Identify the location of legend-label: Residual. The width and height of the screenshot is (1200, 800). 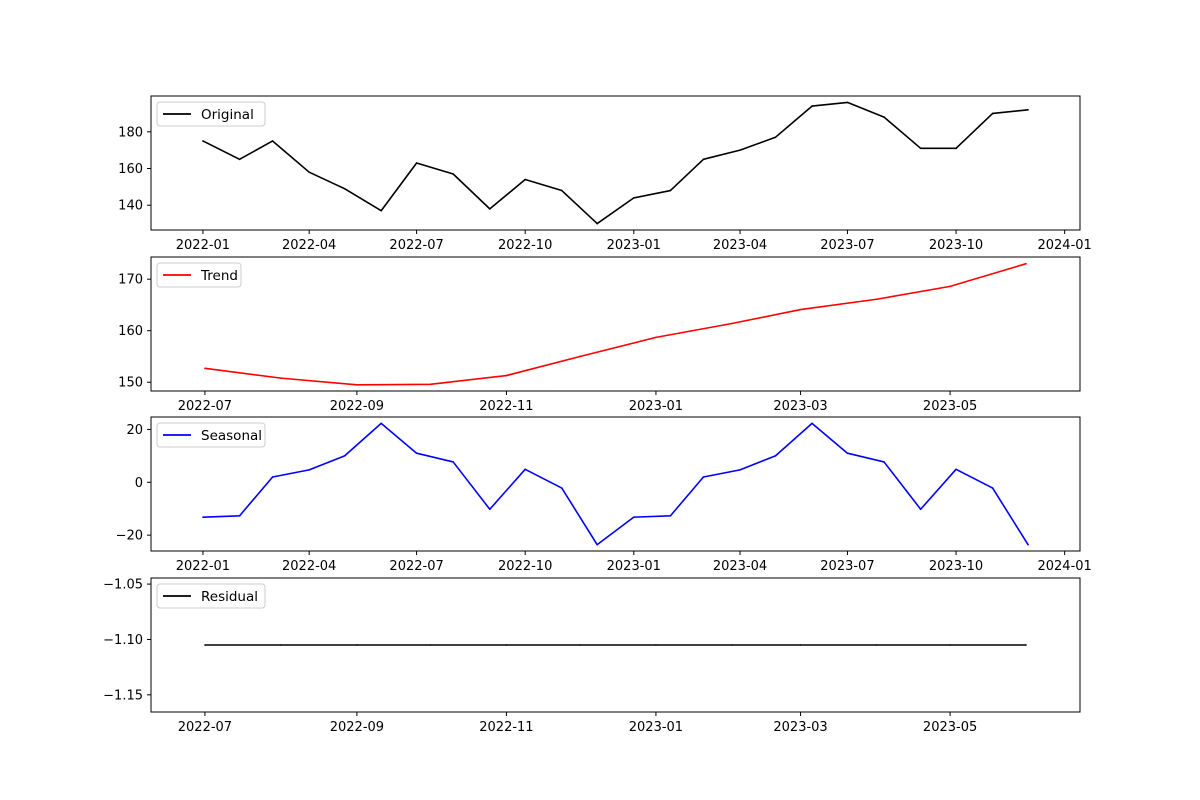
(229, 597).